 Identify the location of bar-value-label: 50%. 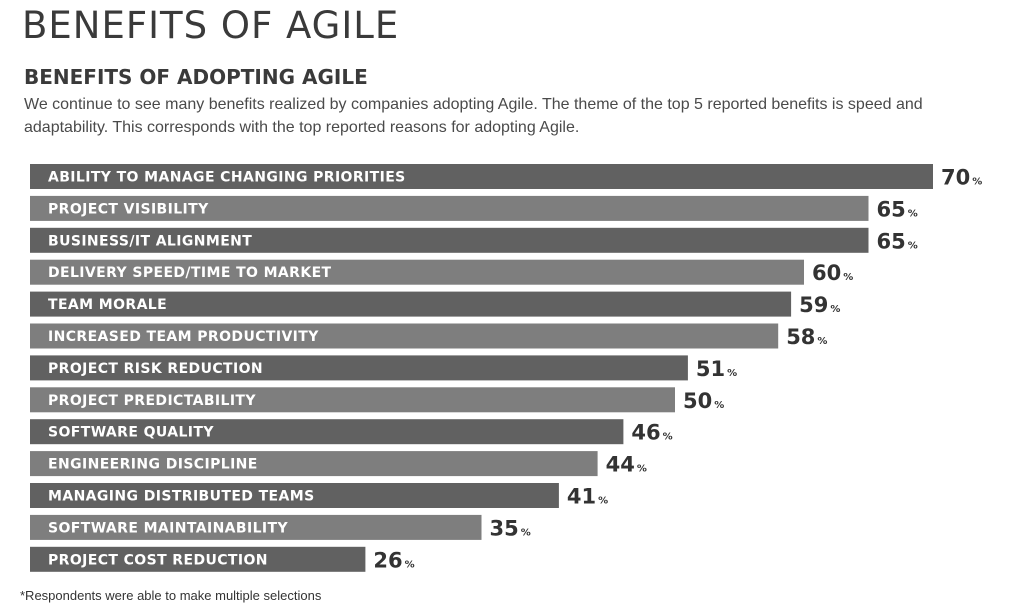
(703, 401).